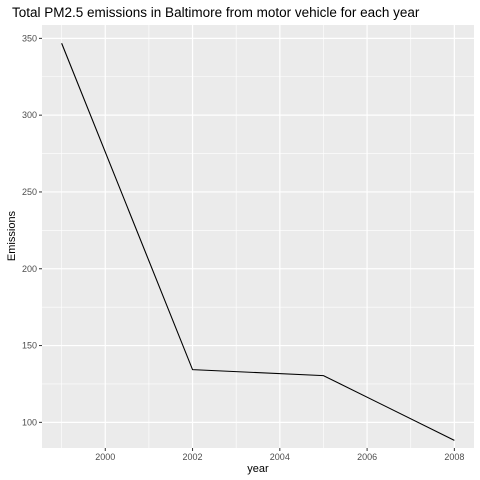  I want to click on x-axis-title: year, so click(258, 469).